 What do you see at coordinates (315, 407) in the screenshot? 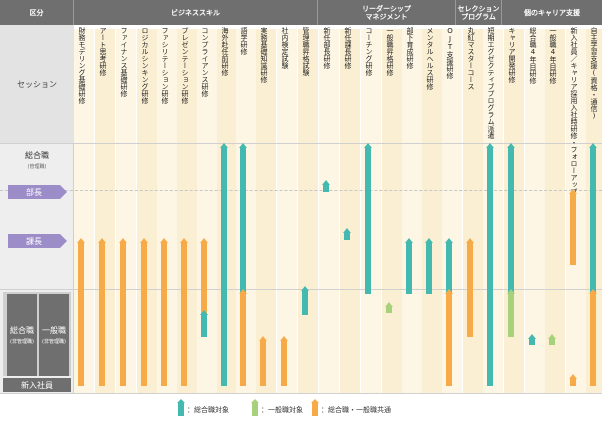
I see `legend-orange-swatch` at bounding box center [315, 407].